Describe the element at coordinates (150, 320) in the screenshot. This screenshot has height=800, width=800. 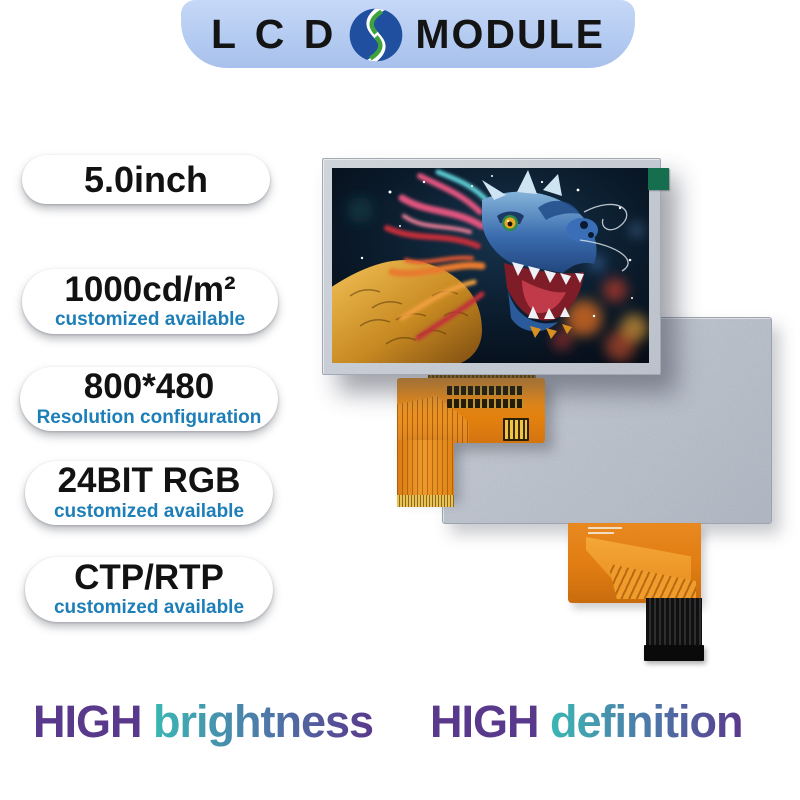
I see `spec-luminance-note: customized available` at that location.